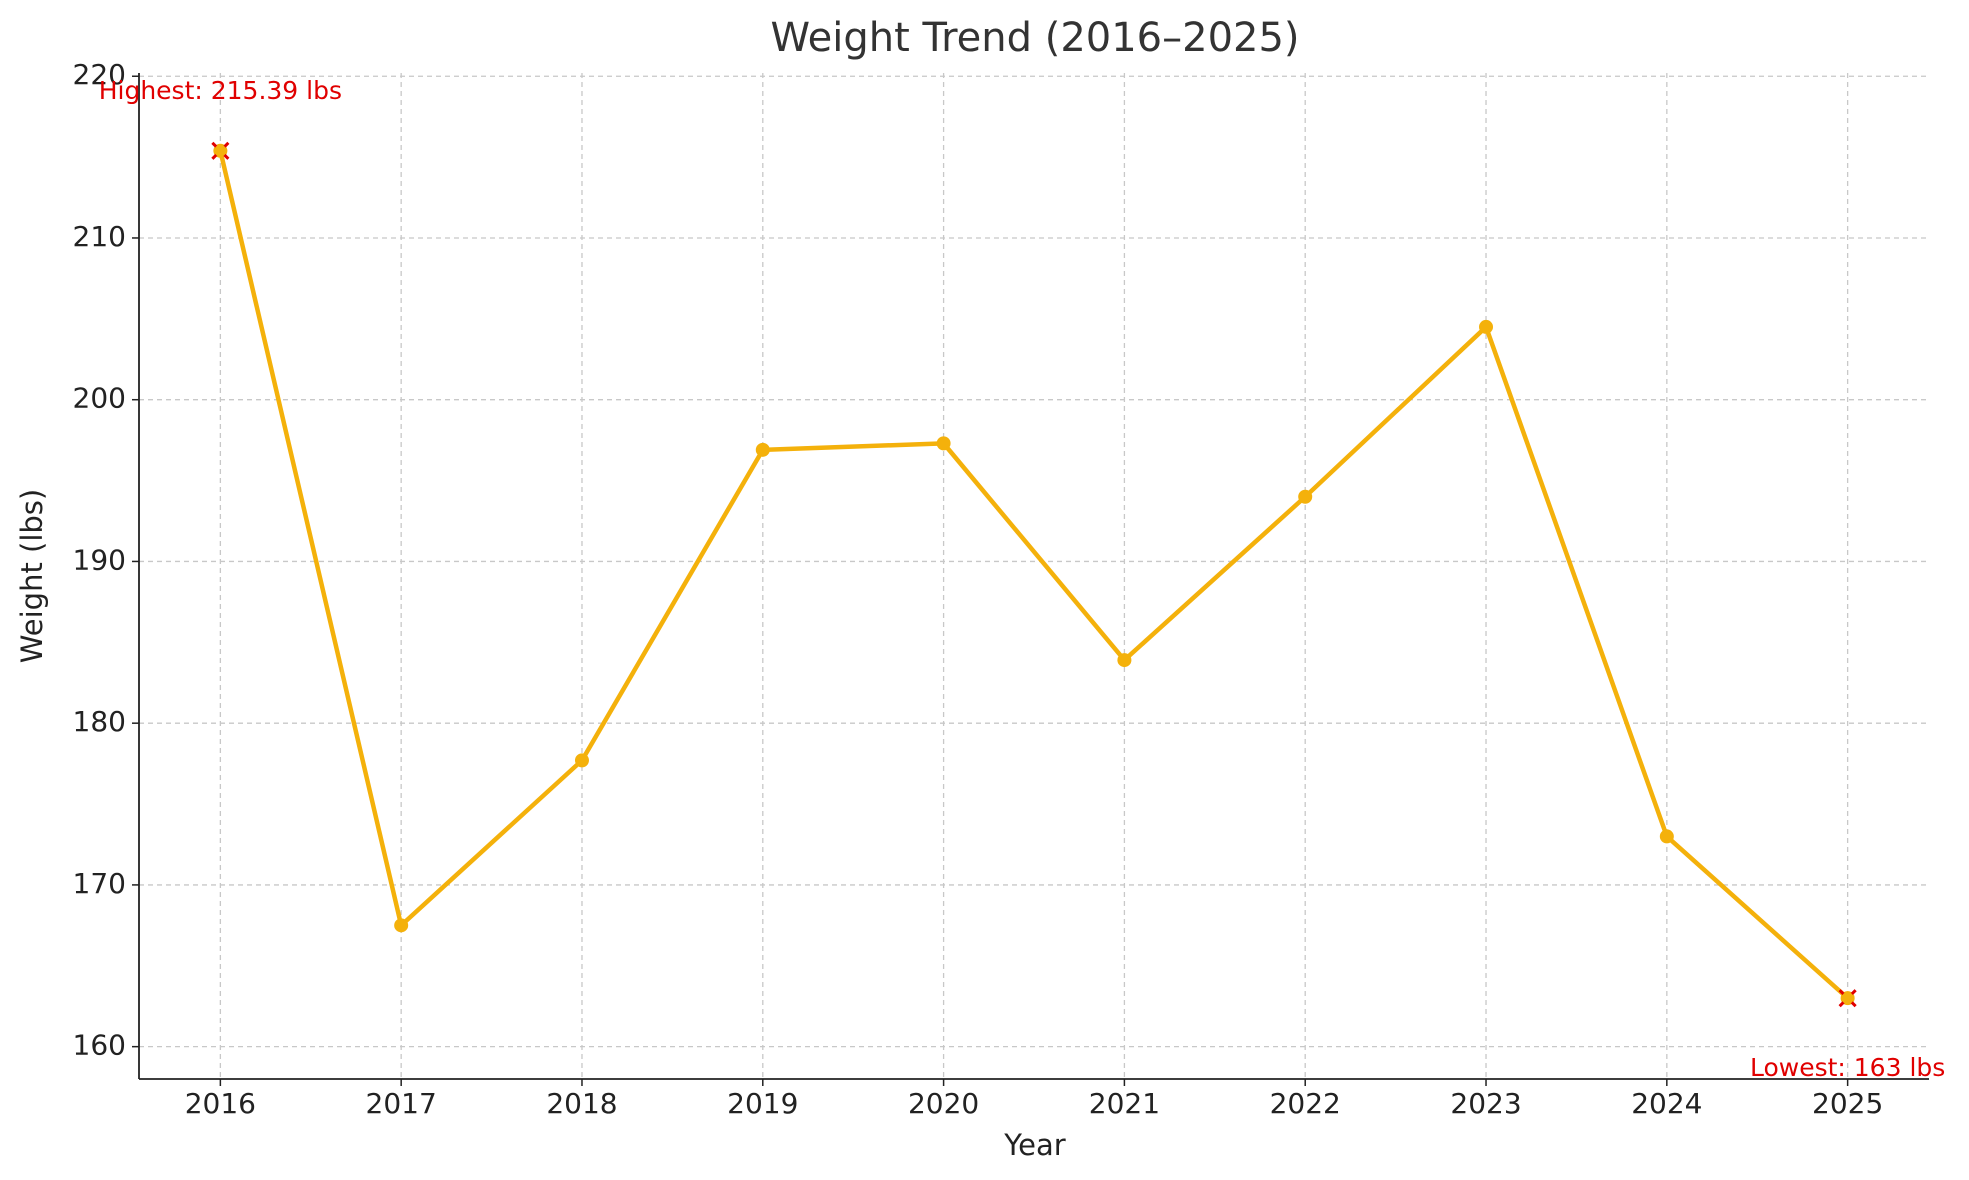 The width and height of the screenshot is (1969, 1180). I want to click on annotation: Lowest: 163 lbs, so click(1847, 1067).